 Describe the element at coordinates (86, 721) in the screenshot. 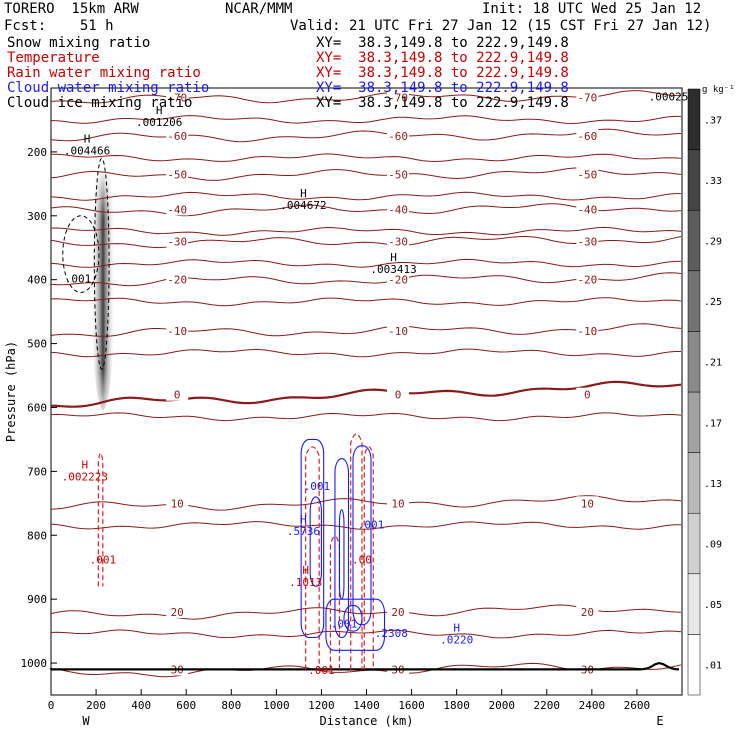

I see `west-label: W` at that location.